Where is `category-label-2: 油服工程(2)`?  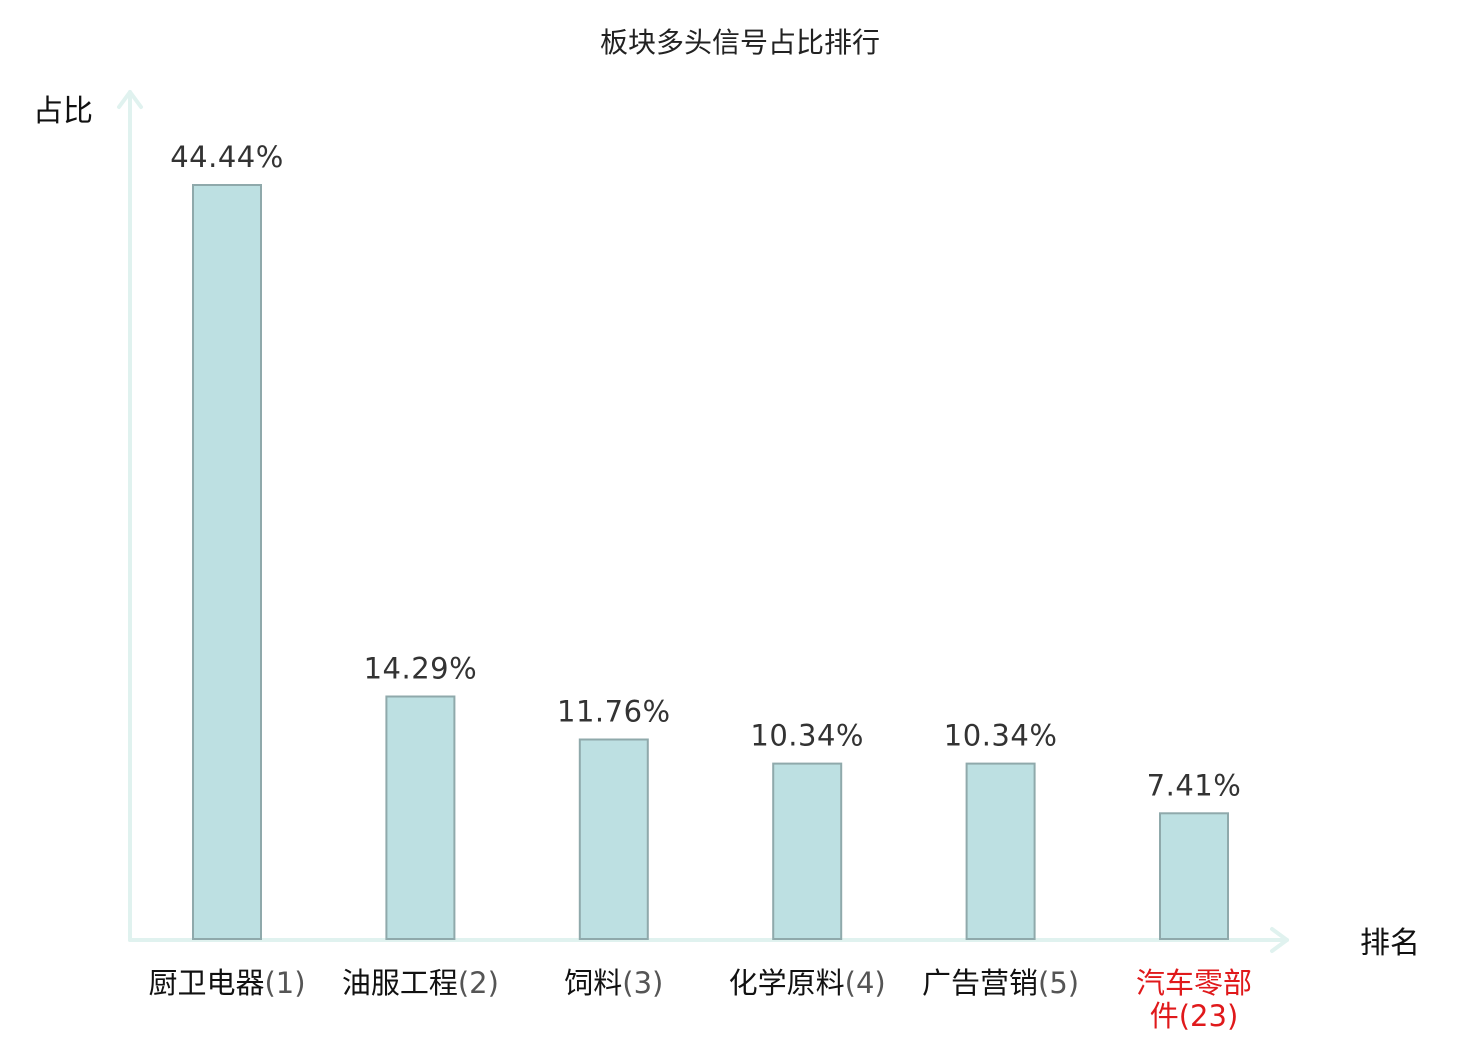
category-label-2: 油服工程(2) is located at coordinates (420, 983).